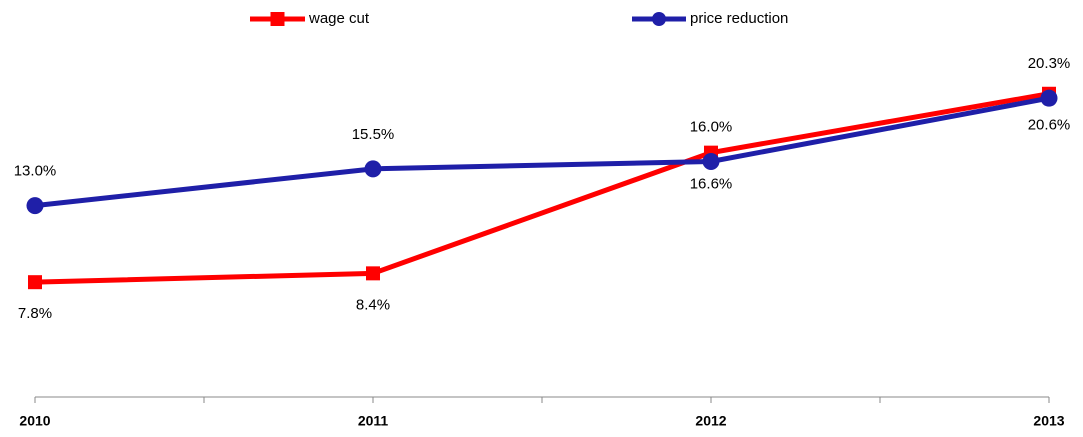  I want to click on x-tick-label: 2010, so click(34, 421).